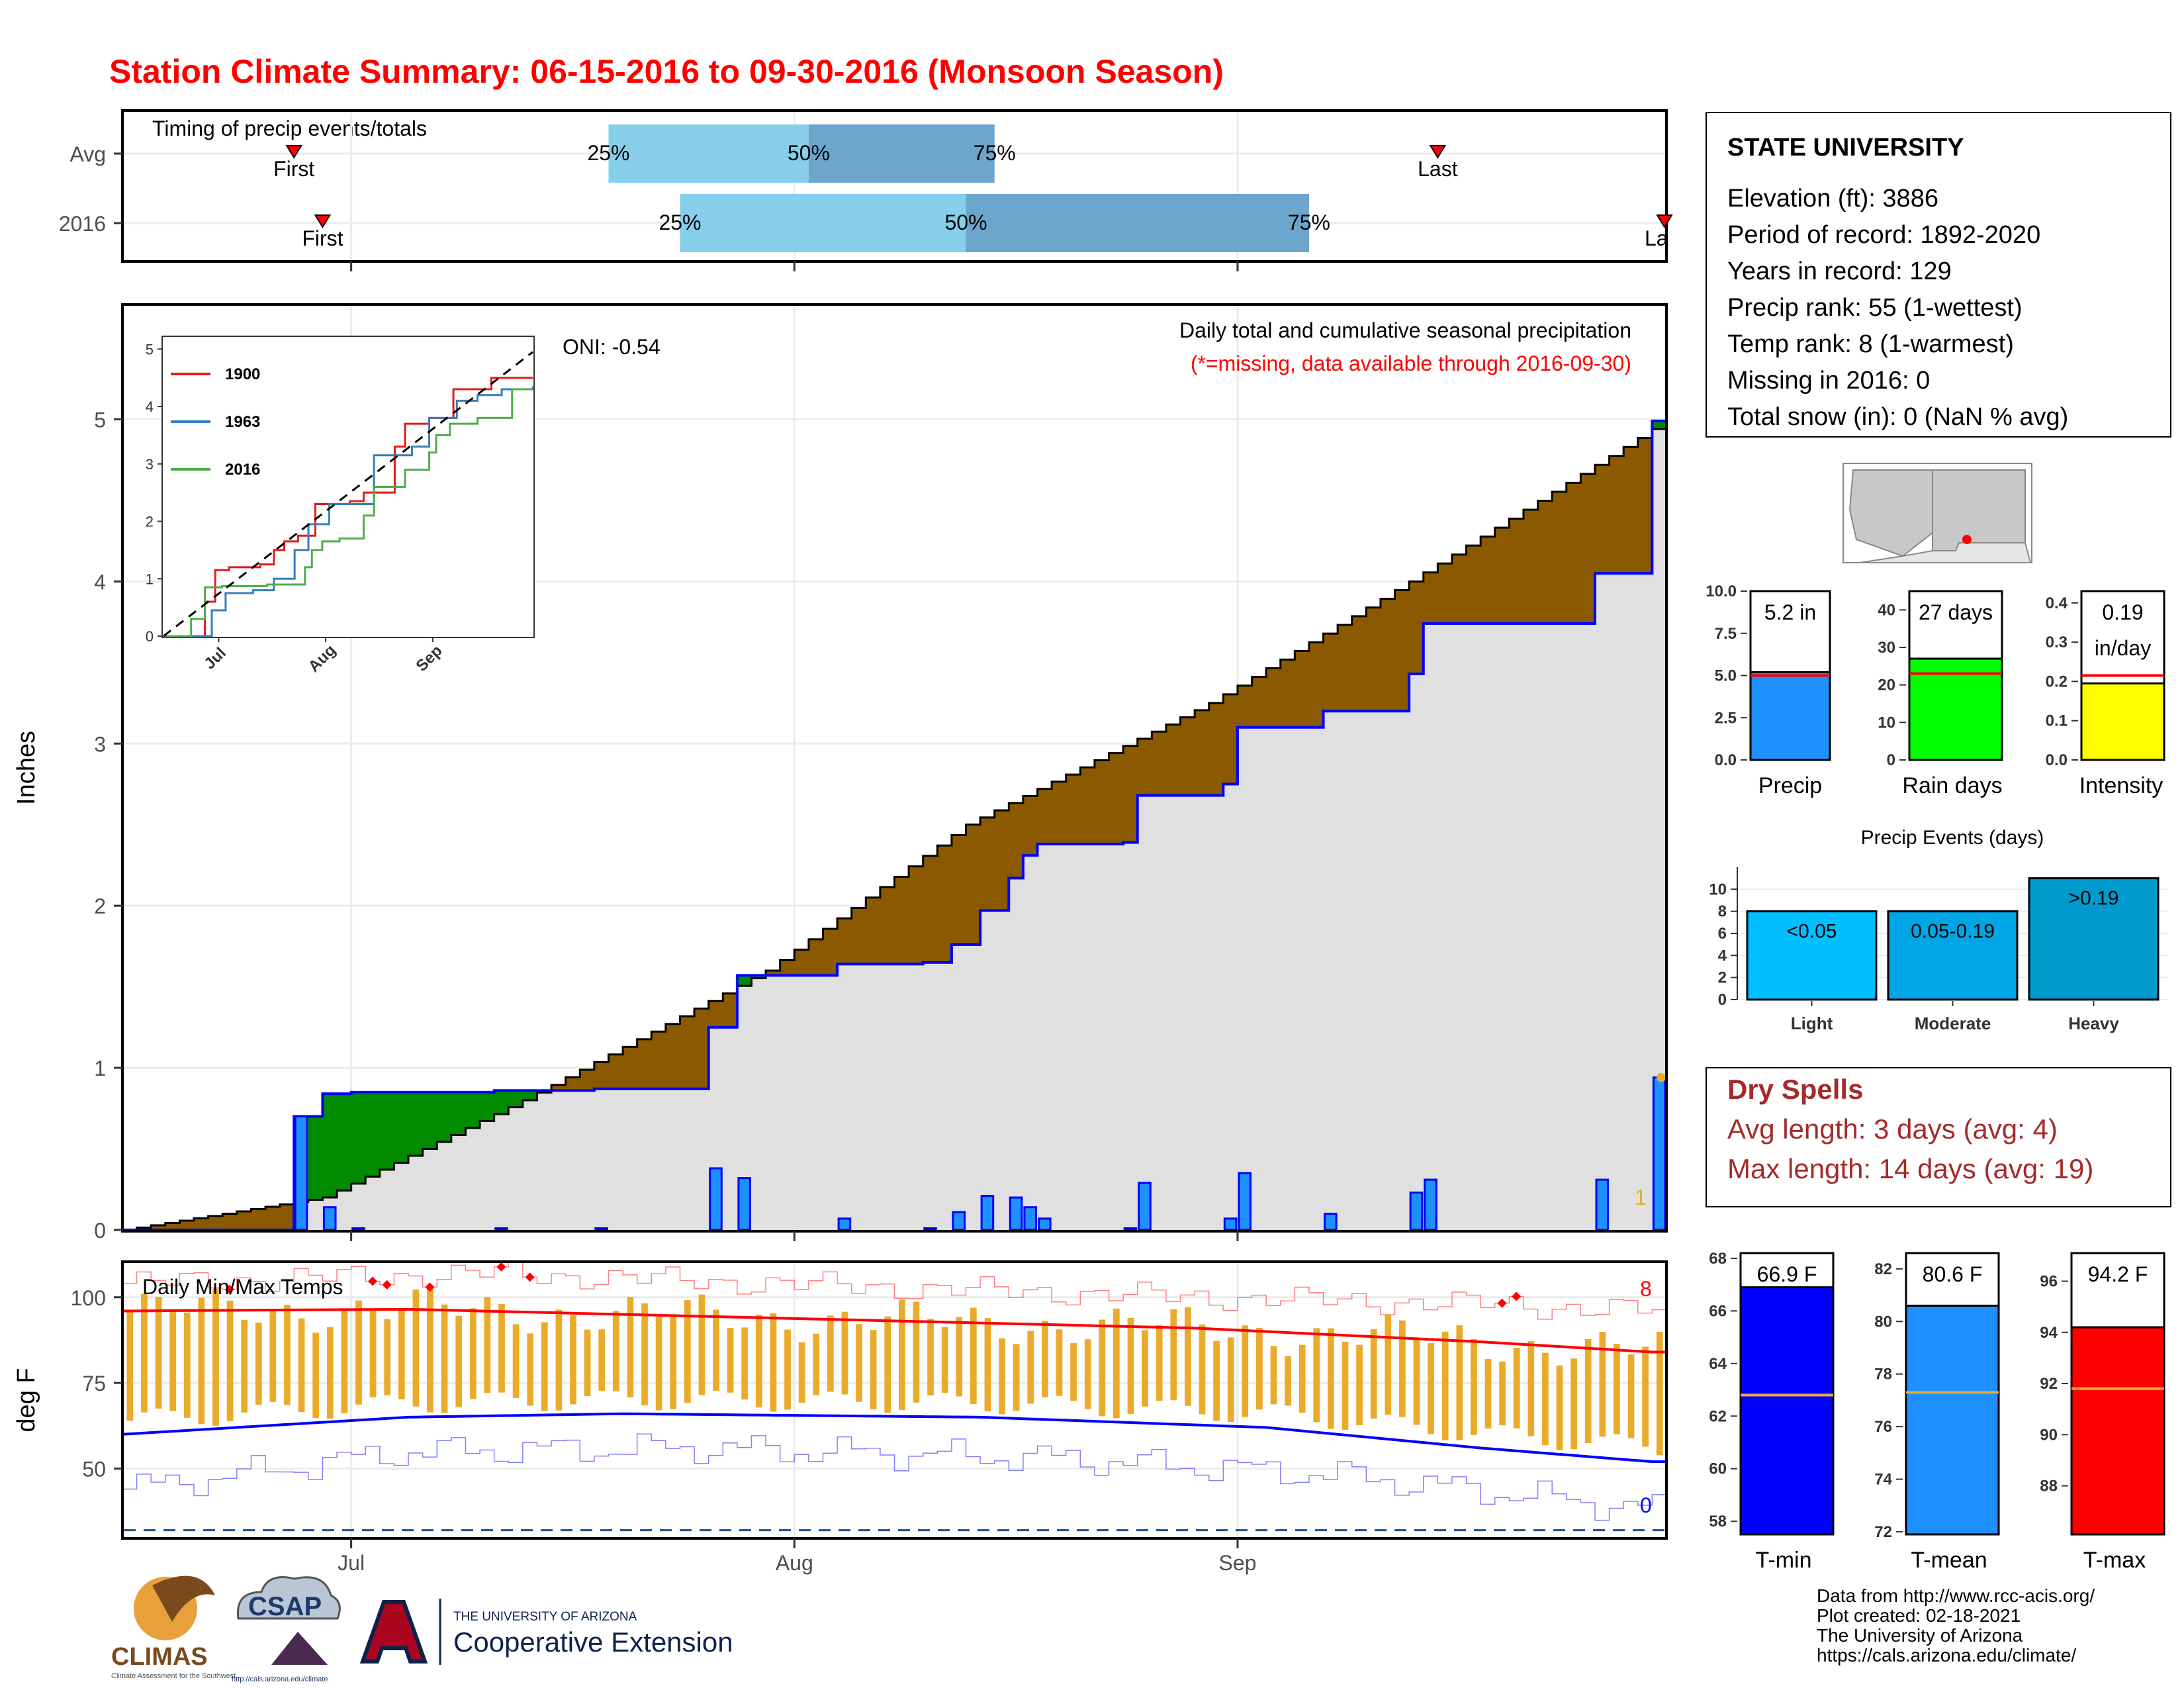 The width and height of the screenshot is (2184, 1688). What do you see at coordinates (1967, 539) in the screenshot?
I see `station-marker` at bounding box center [1967, 539].